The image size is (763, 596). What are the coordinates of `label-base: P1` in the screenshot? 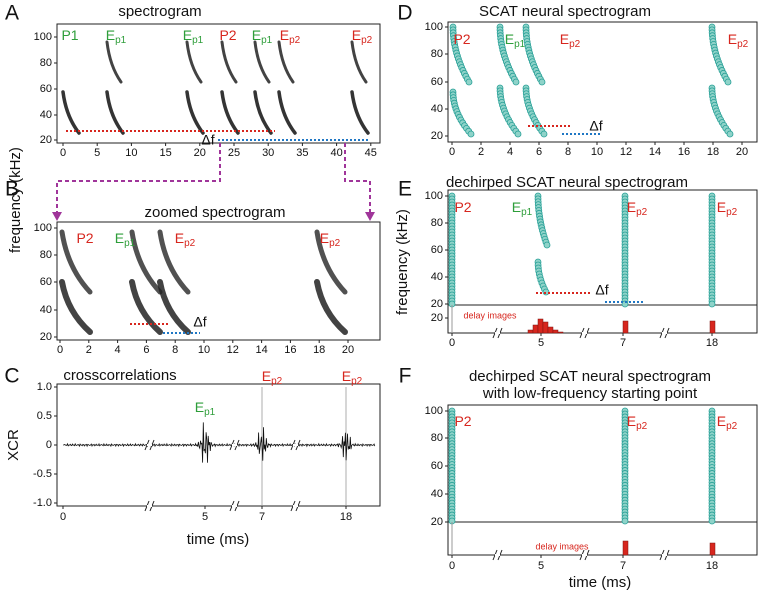 It's located at (69, 35).